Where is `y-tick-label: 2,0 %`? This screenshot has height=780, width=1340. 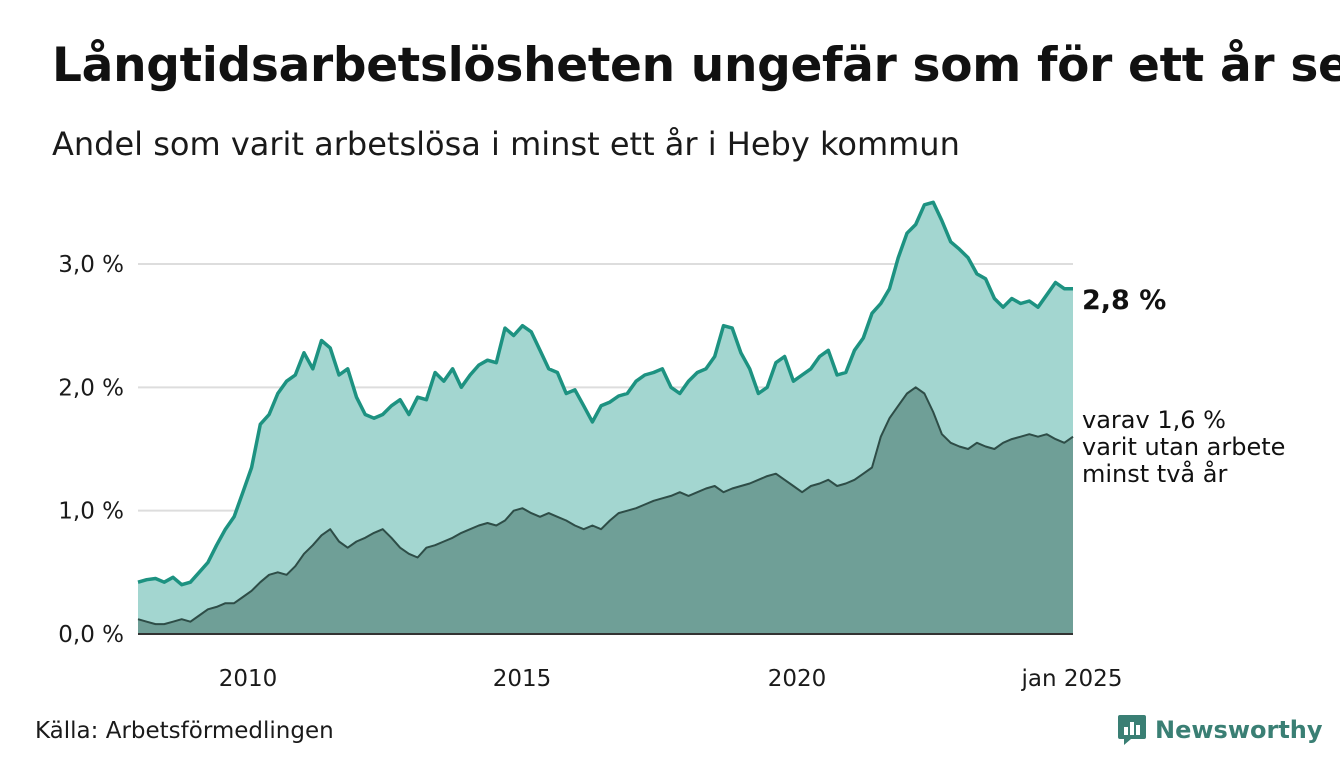 y-tick-label: 2,0 % is located at coordinates (91, 388).